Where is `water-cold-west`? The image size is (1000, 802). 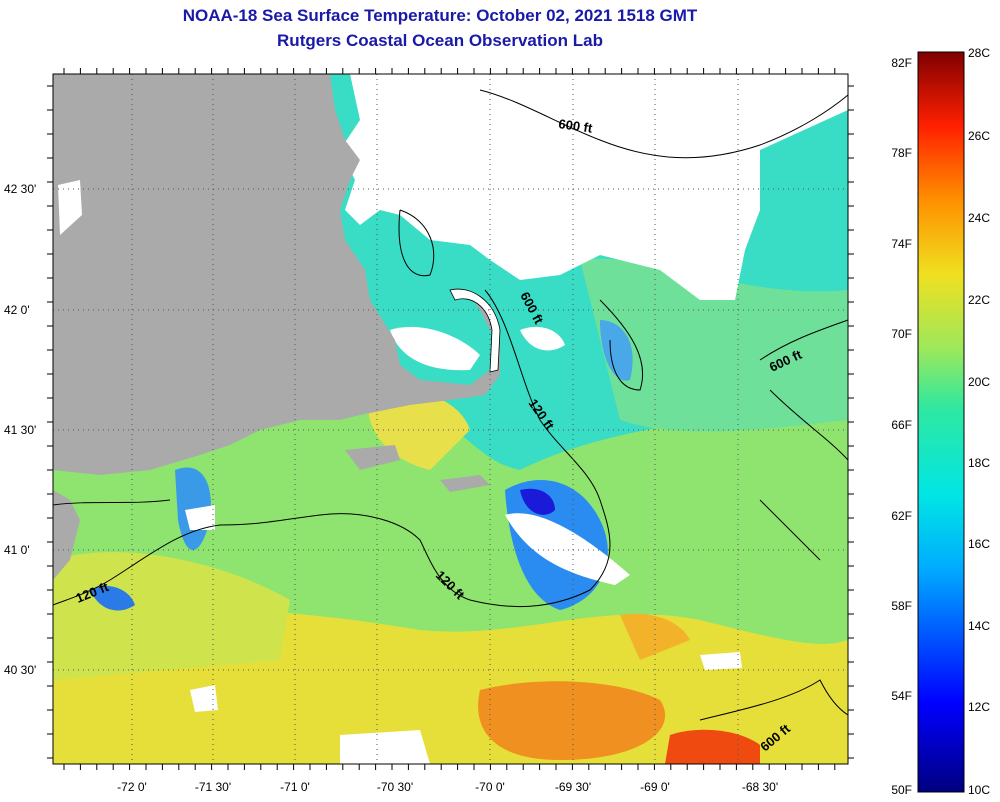
water-cold-west is located at coordinates (112, 598).